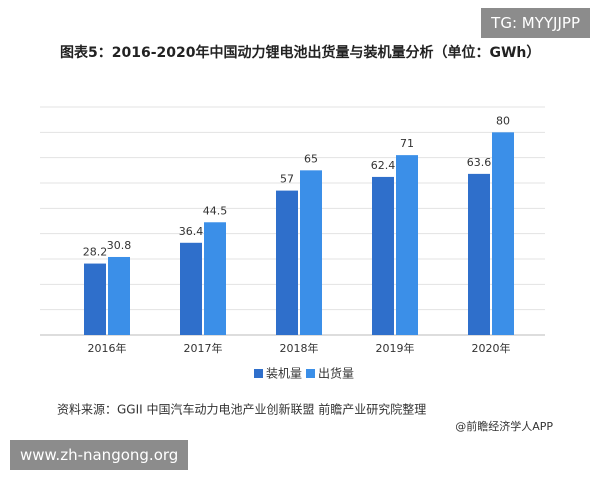 The width and height of the screenshot is (600, 480). What do you see at coordinates (535, 23) in the screenshot?
I see `watermark: TG: MYYJJPP` at bounding box center [535, 23].